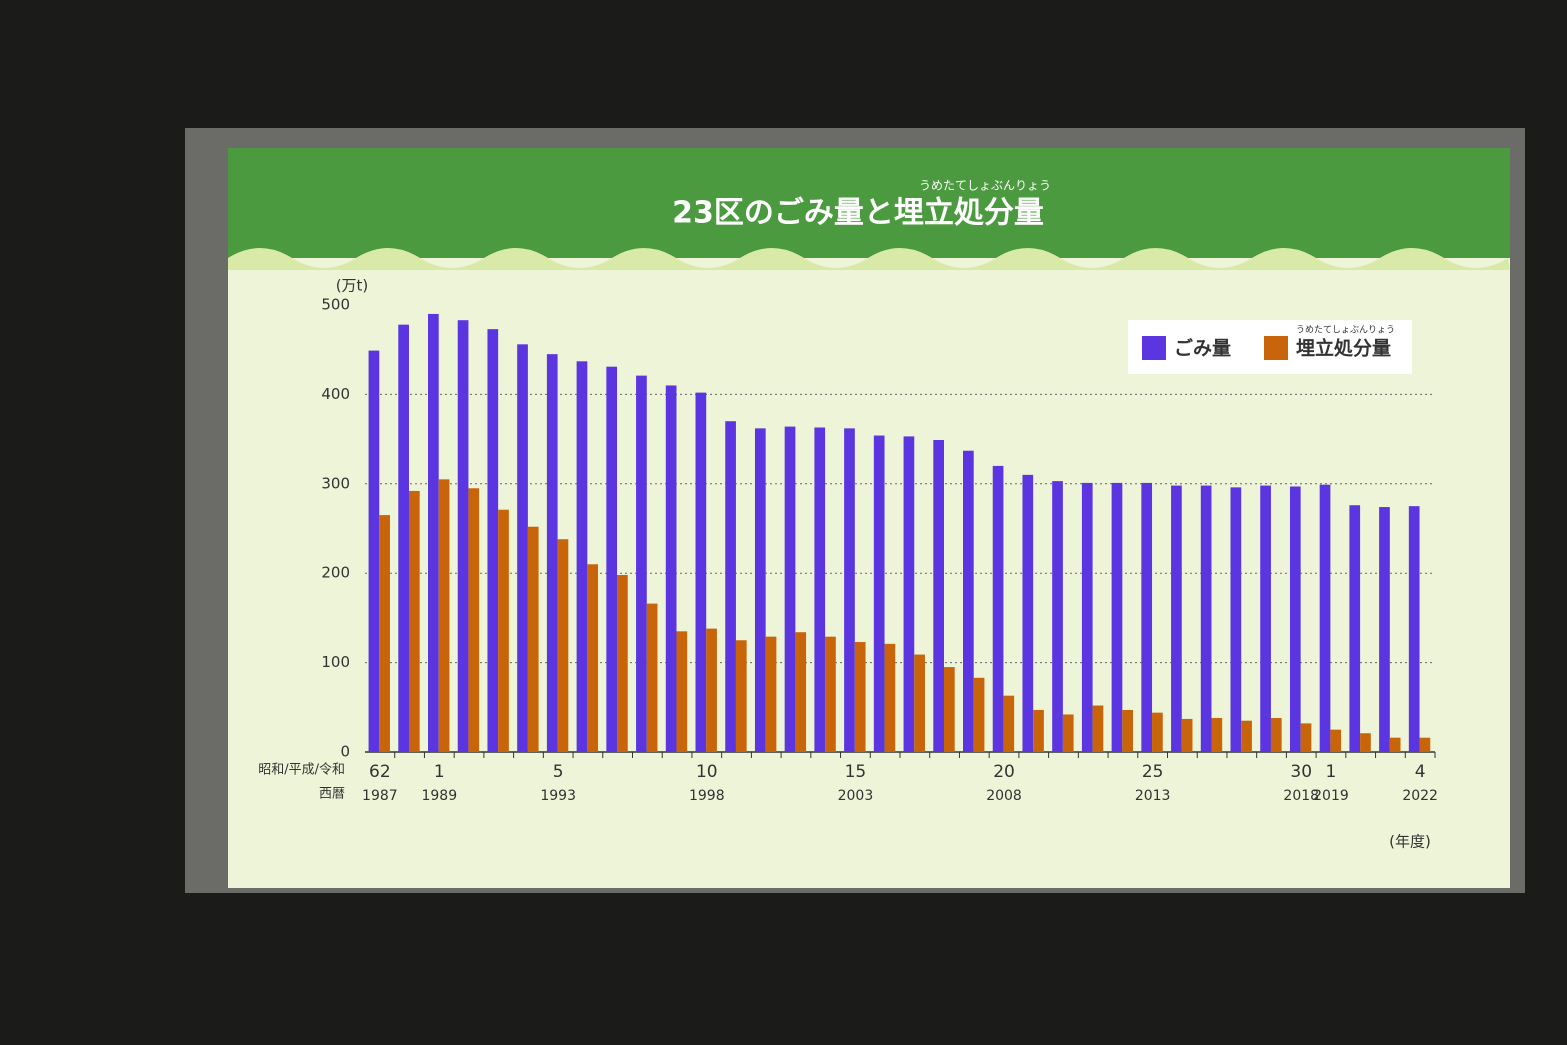 The image size is (1567, 1045). Describe the element at coordinates (335, 305) in the screenshot. I see `y-tick-label: 500` at that location.